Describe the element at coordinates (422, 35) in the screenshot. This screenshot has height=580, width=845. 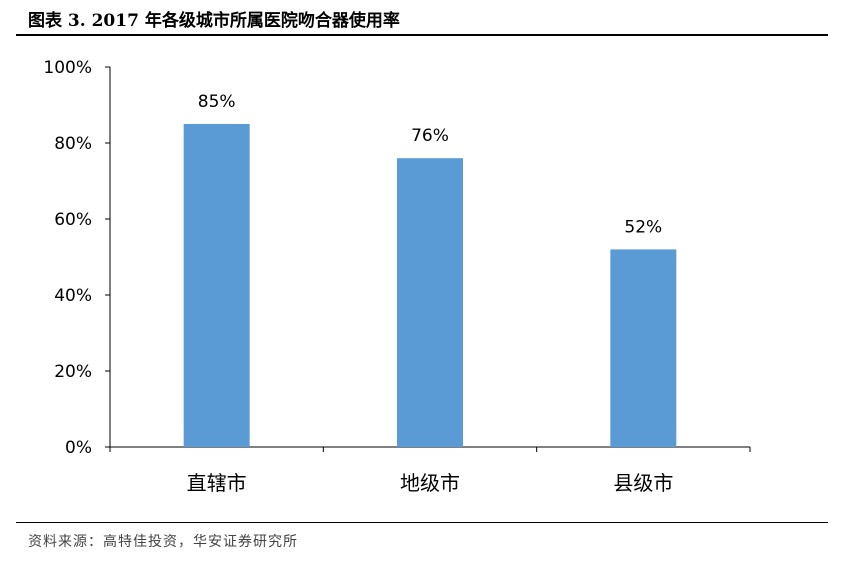
I see `title-rule` at that location.